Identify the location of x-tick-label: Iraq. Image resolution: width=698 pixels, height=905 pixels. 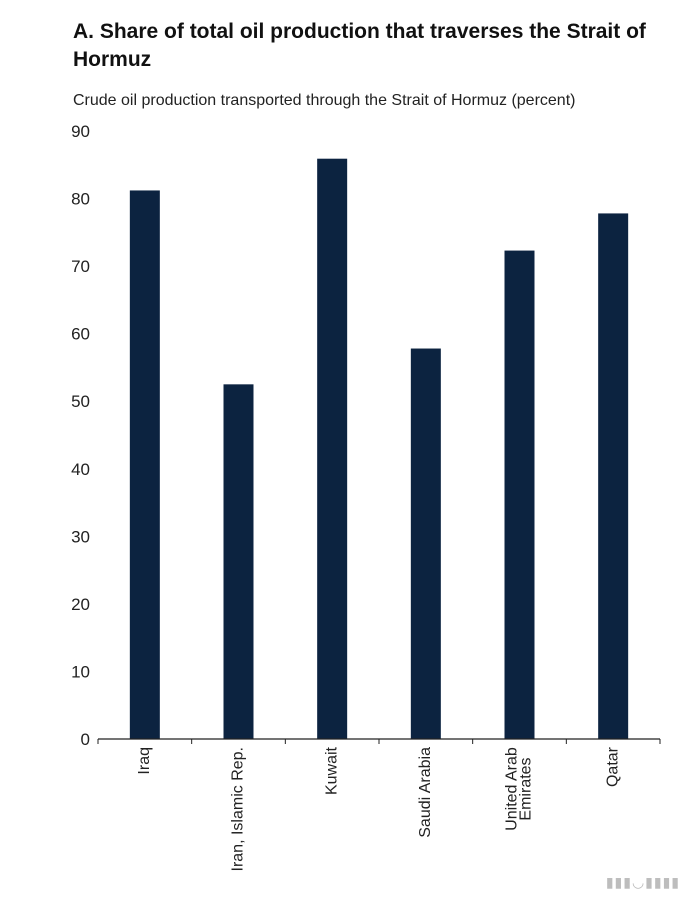
(144, 761).